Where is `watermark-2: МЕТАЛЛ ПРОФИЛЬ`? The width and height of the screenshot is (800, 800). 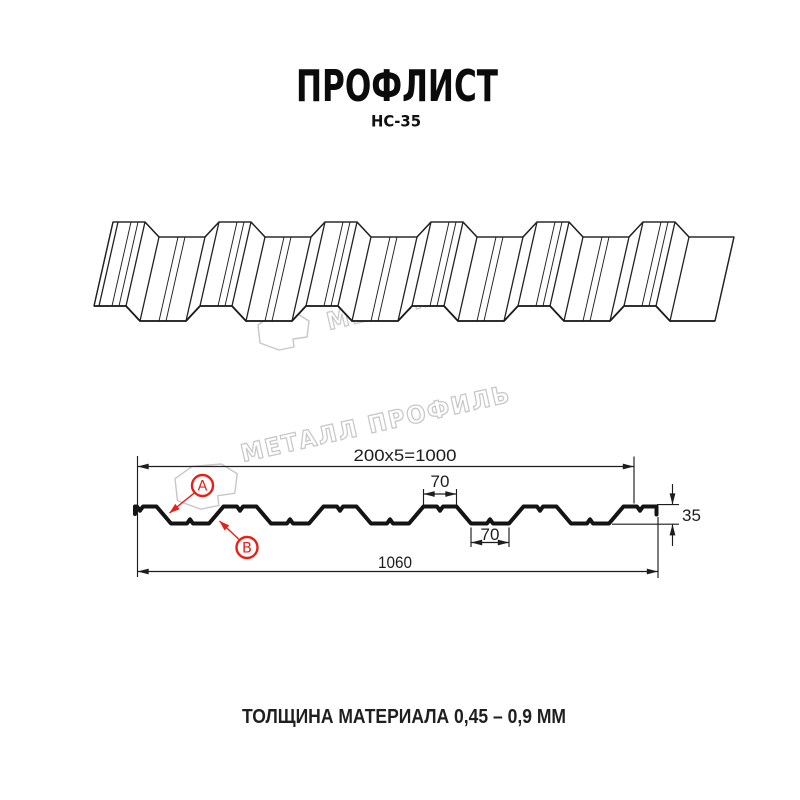 watermark-2: МЕТАЛЛ ПРОФИЛЬ is located at coordinates (344, 444).